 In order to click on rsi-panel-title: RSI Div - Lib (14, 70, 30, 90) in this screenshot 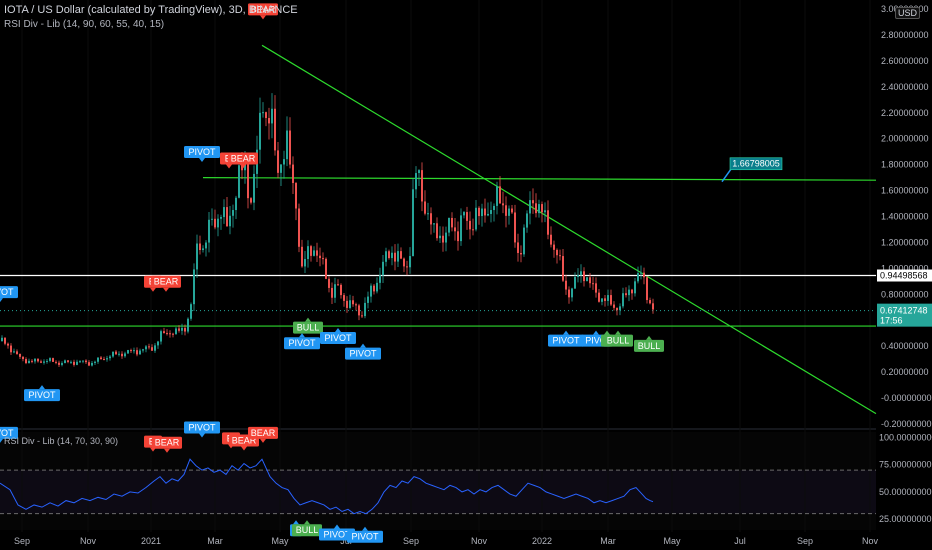, I will do `click(61, 441)`.